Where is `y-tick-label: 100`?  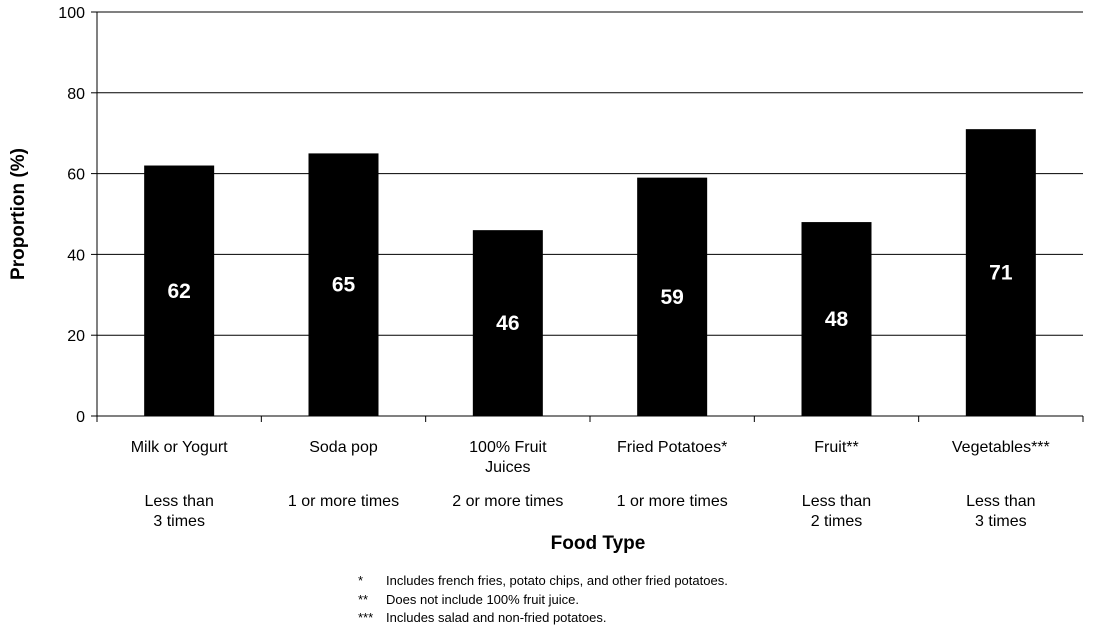 y-tick-label: 100 is located at coordinates (71, 13).